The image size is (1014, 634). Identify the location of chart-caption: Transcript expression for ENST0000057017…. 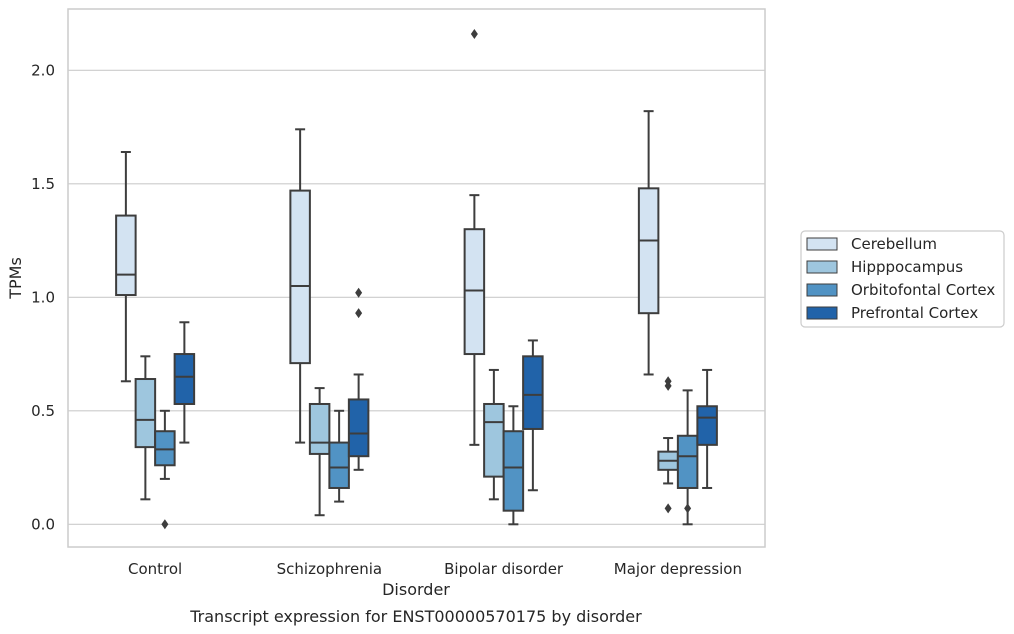
(415, 616).